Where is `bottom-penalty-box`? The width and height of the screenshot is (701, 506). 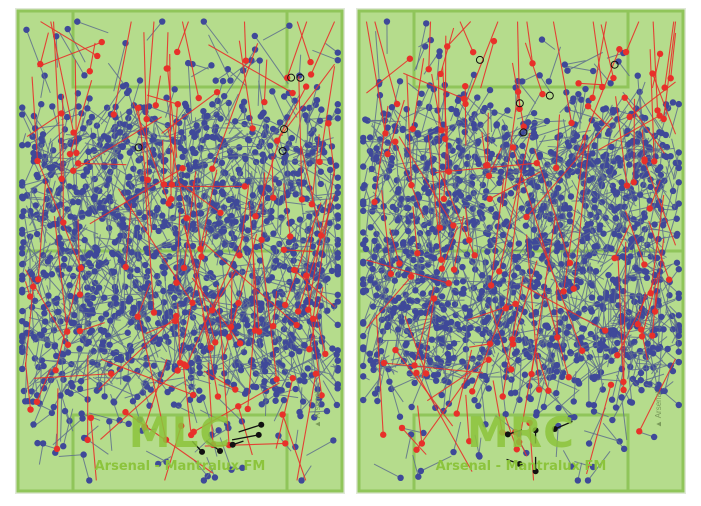 bottom-penalty-box is located at coordinates (180, 453).